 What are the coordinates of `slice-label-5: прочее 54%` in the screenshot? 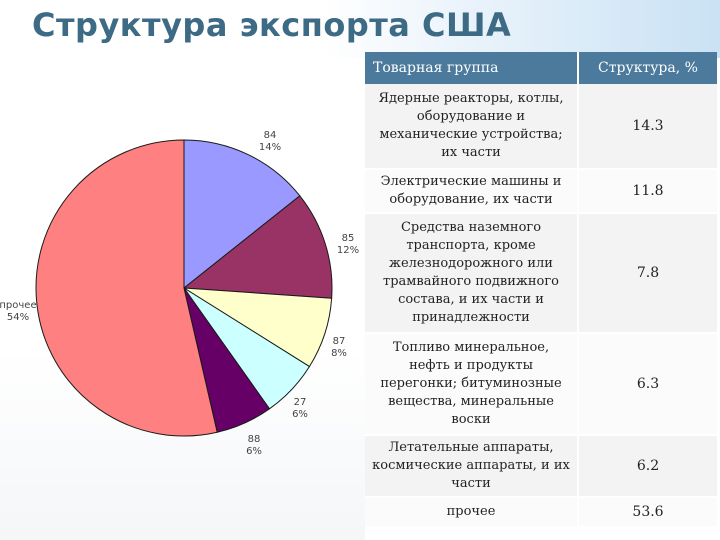 It's located at (18, 311).